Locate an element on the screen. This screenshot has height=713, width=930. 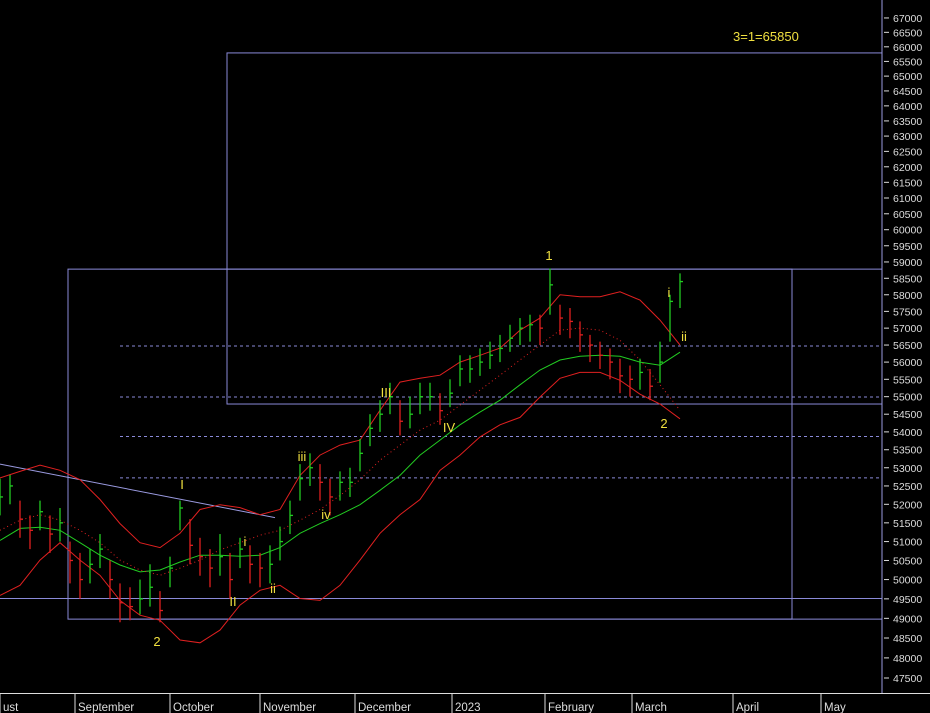
wave-label: II is located at coordinates (232, 601).